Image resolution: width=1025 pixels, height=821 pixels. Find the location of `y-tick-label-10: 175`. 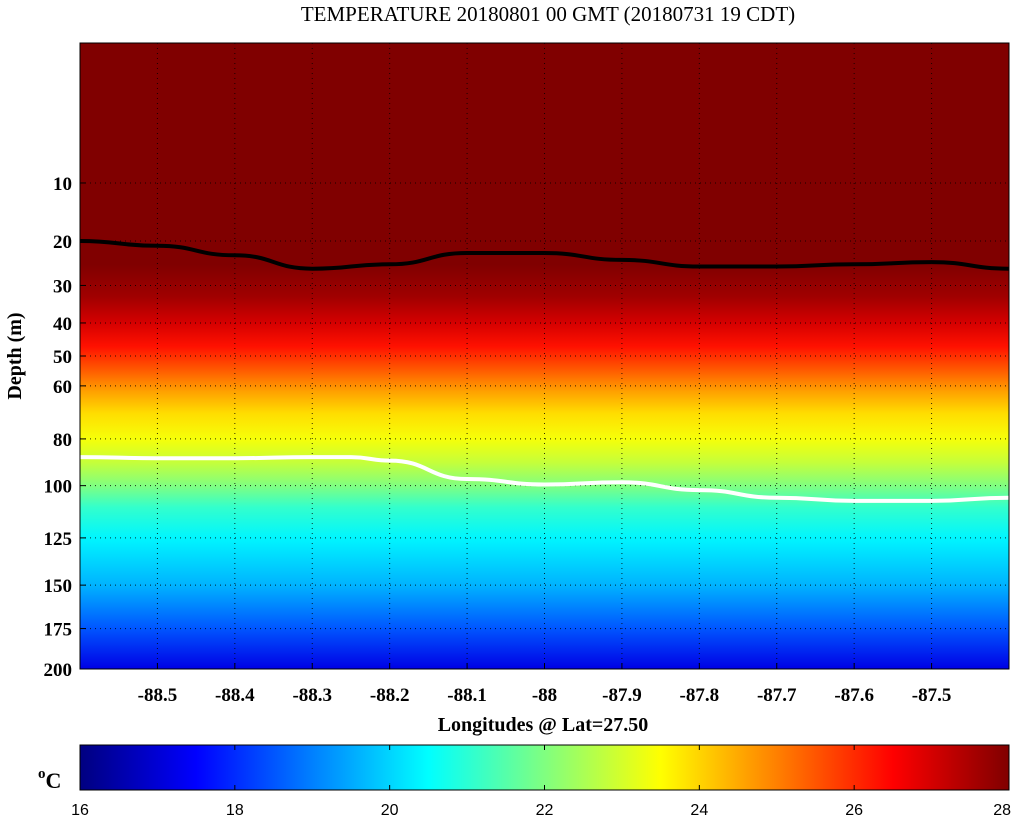

y-tick-label-10: 175 is located at coordinates (58, 630).